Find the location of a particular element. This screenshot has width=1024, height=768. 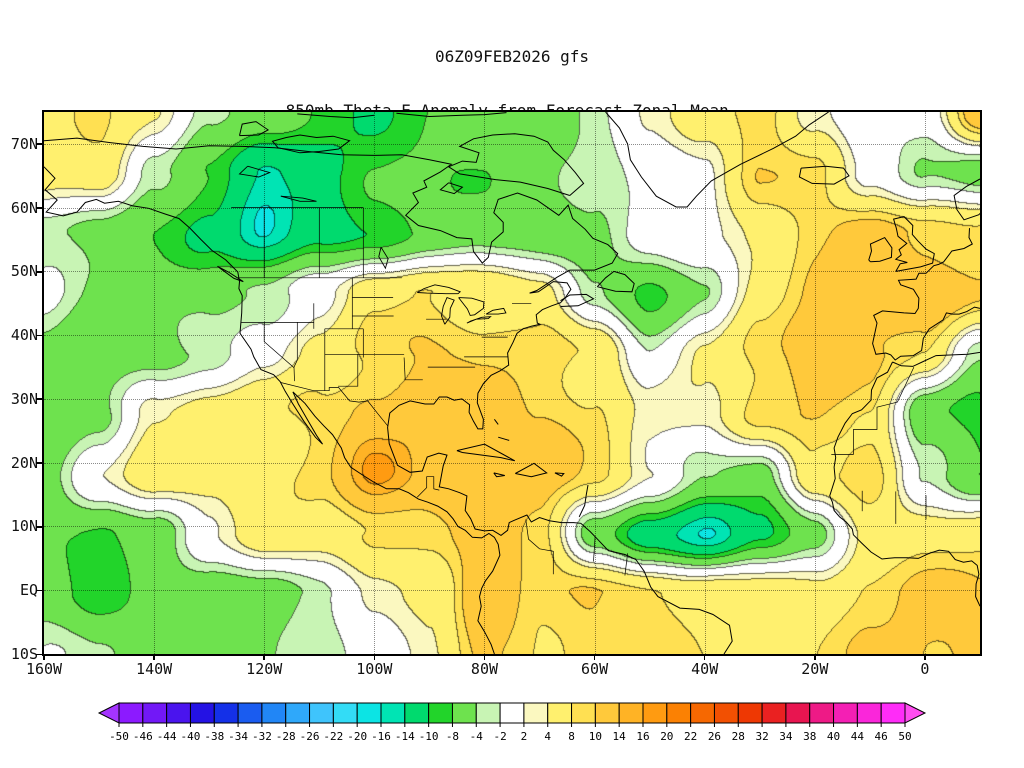

colorbar-tick-label: 2 is located at coordinates (524, 736).